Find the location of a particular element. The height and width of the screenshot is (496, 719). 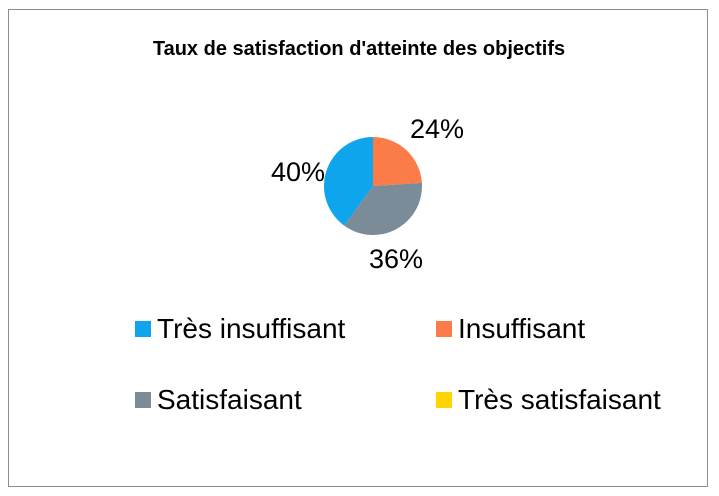

legend-label-insuffisant: Insuffisant is located at coordinates (522, 328).